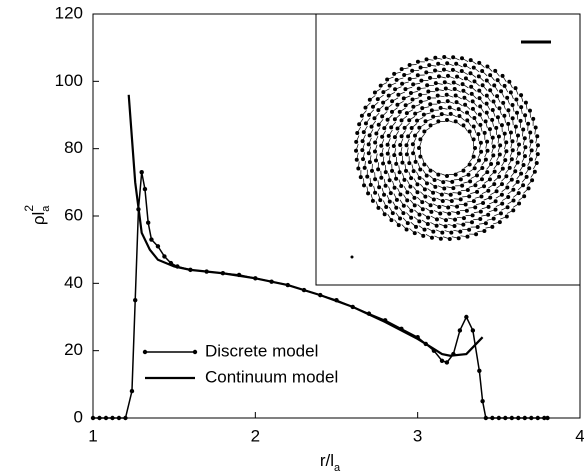 The width and height of the screenshot is (584, 476). What do you see at coordinates (447, 148) in the screenshot?
I see `inset-image` at bounding box center [447, 148].